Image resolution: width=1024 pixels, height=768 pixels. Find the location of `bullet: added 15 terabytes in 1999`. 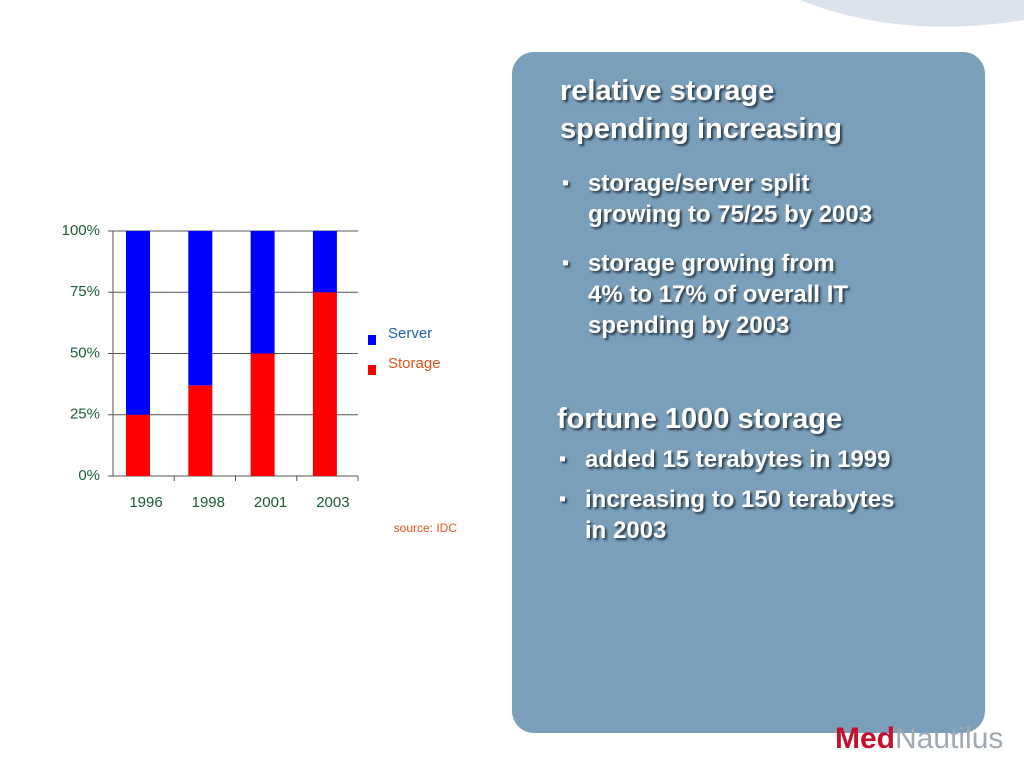

bullet: added 15 terabytes in 1999 is located at coordinates (724, 459).